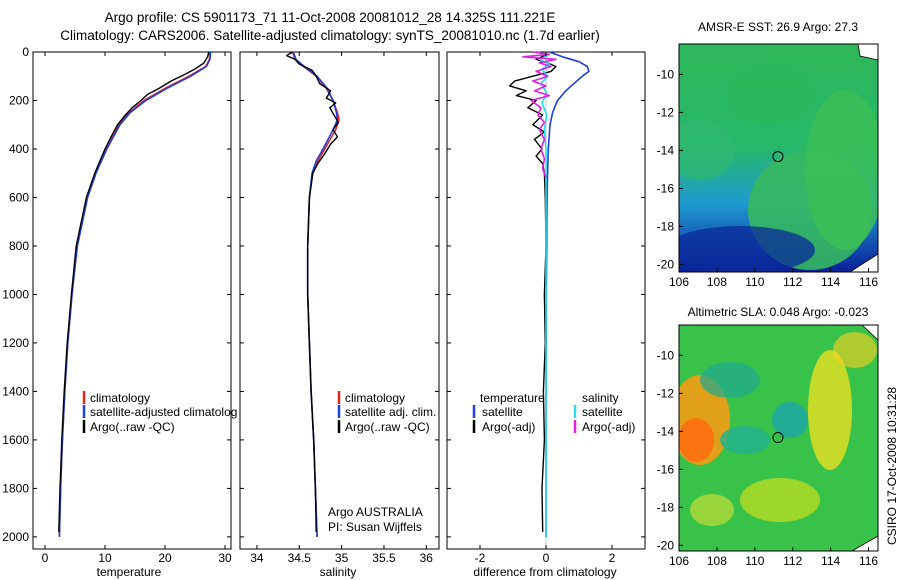  I want to click on difference-xlabel: difference from climatology, so click(544, 572).